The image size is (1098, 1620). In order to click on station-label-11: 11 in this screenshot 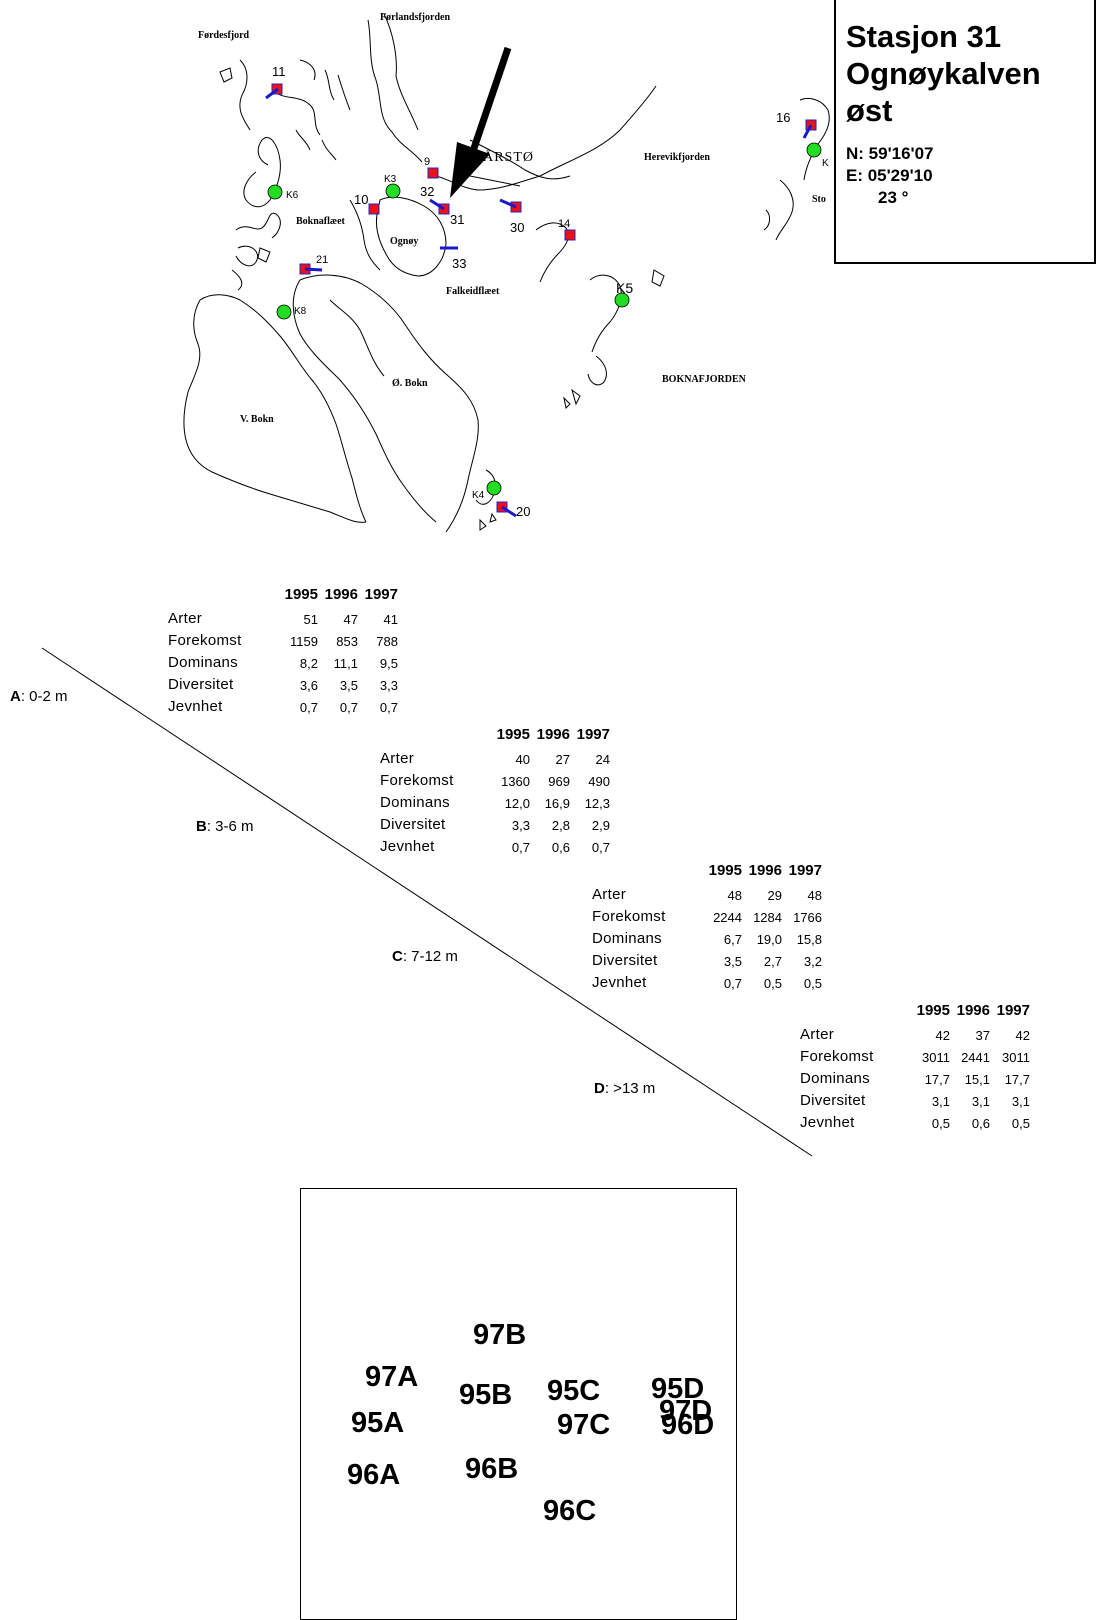, I will do `click(279, 71)`.